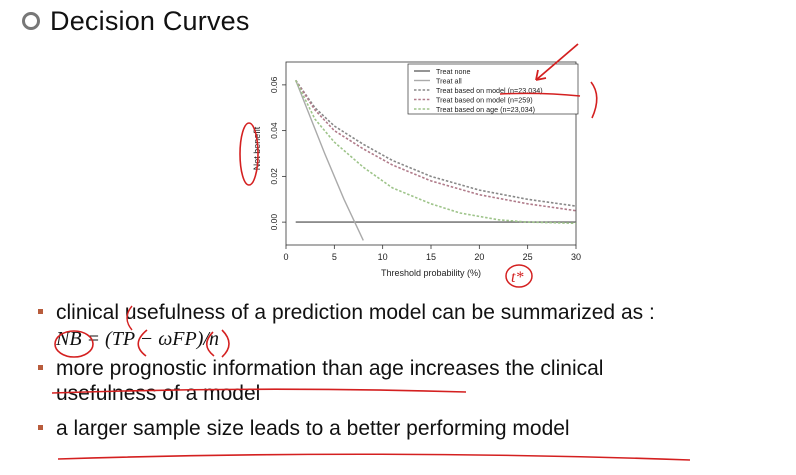  What do you see at coordinates (431, 257) in the screenshot?
I see `x-tick-label: 15` at bounding box center [431, 257].